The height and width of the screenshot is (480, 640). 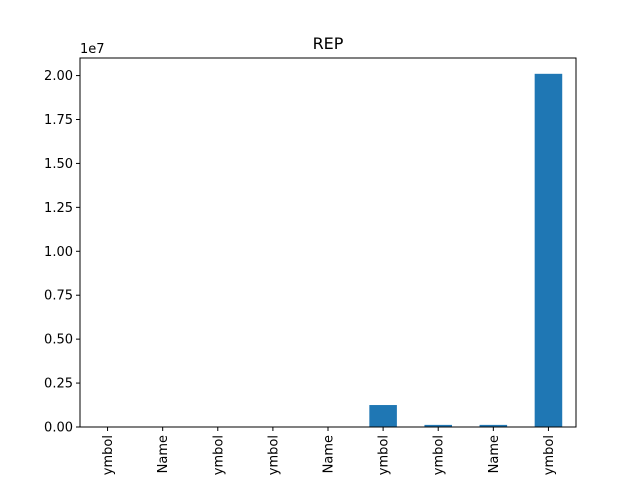 I want to click on y-tick-label: 0.25, so click(x=58, y=384).